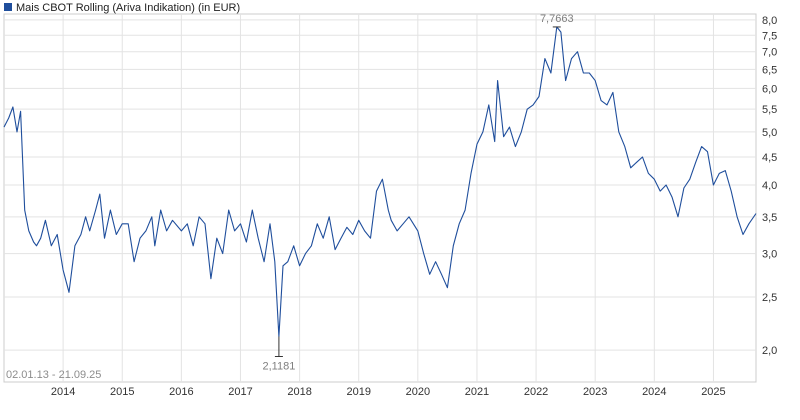  I want to click on y-tick-label: 2,0, so click(769, 351).